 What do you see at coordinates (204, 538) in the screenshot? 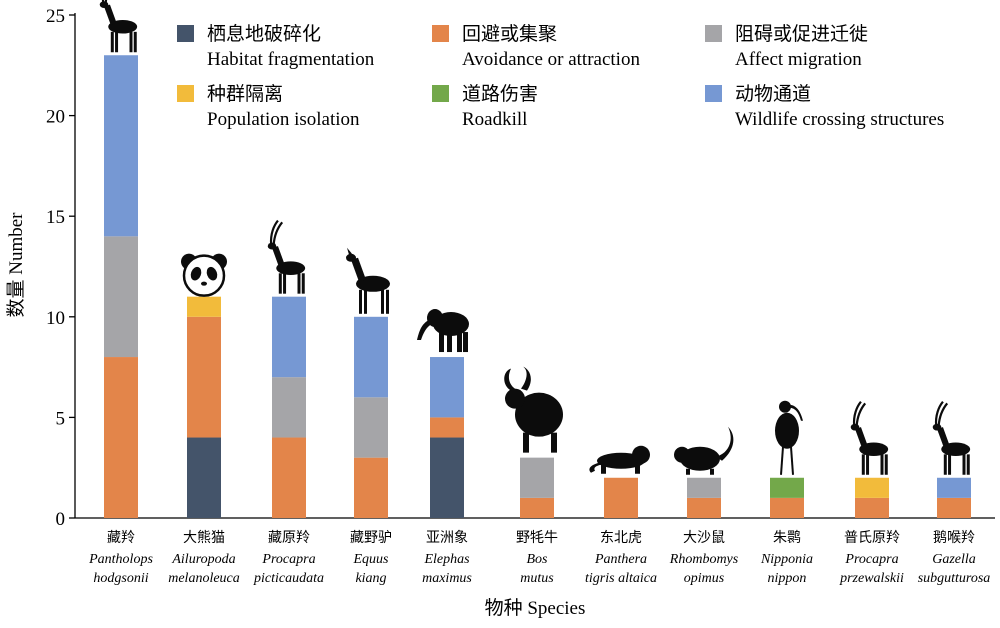
I see `x-tick-label-cn: 大熊猫` at bounding box center [204, 538].